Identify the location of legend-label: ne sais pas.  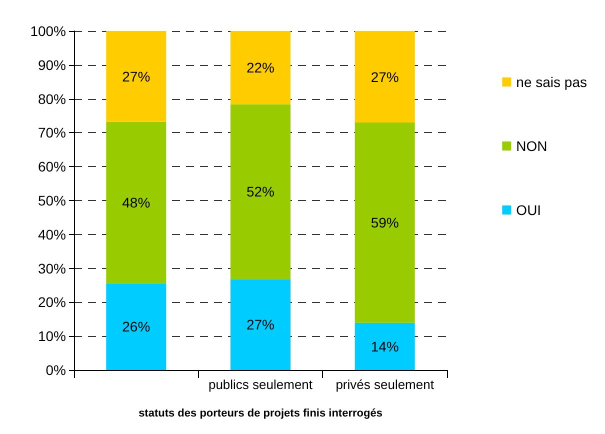
(552, 82).